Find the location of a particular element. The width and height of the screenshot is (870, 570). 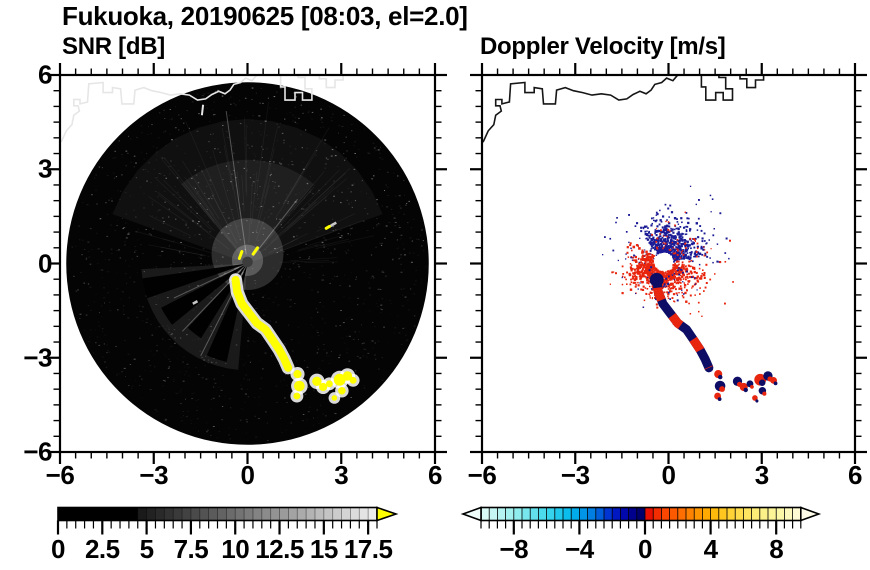

colorbar-tick-label: 15 is located at coordinates (323, 549).